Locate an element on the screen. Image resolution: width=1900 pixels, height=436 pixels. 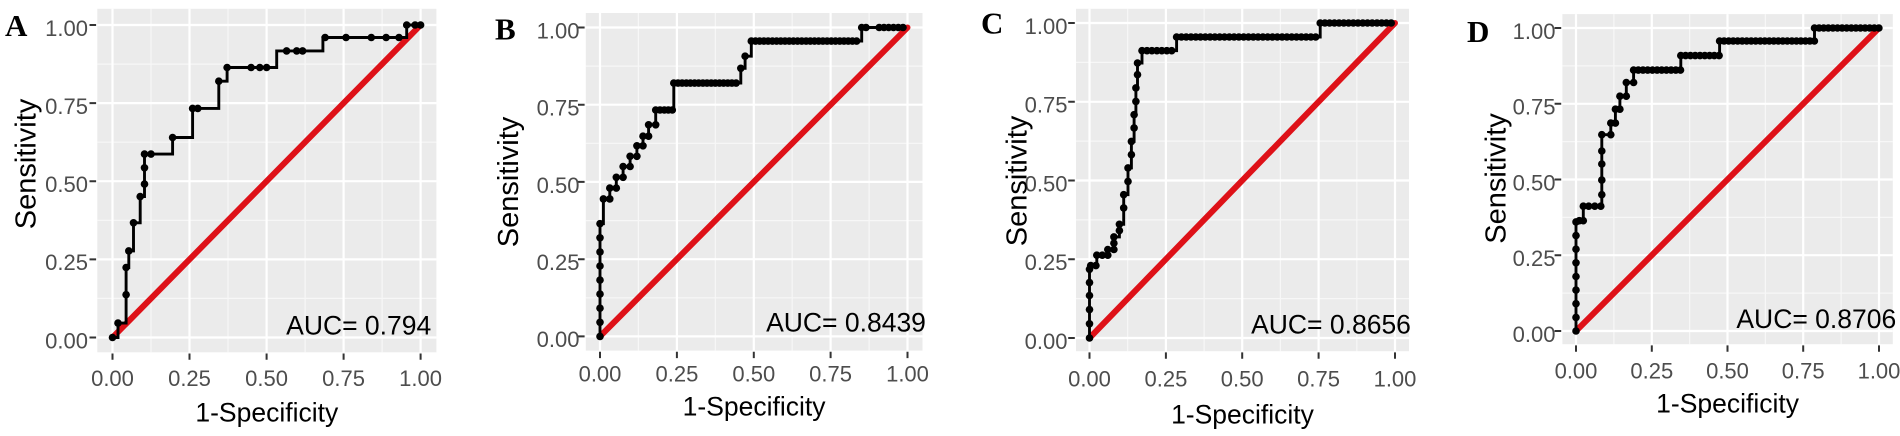
svg-text: AUC= 0.794 is located at coordinates (358, 325).